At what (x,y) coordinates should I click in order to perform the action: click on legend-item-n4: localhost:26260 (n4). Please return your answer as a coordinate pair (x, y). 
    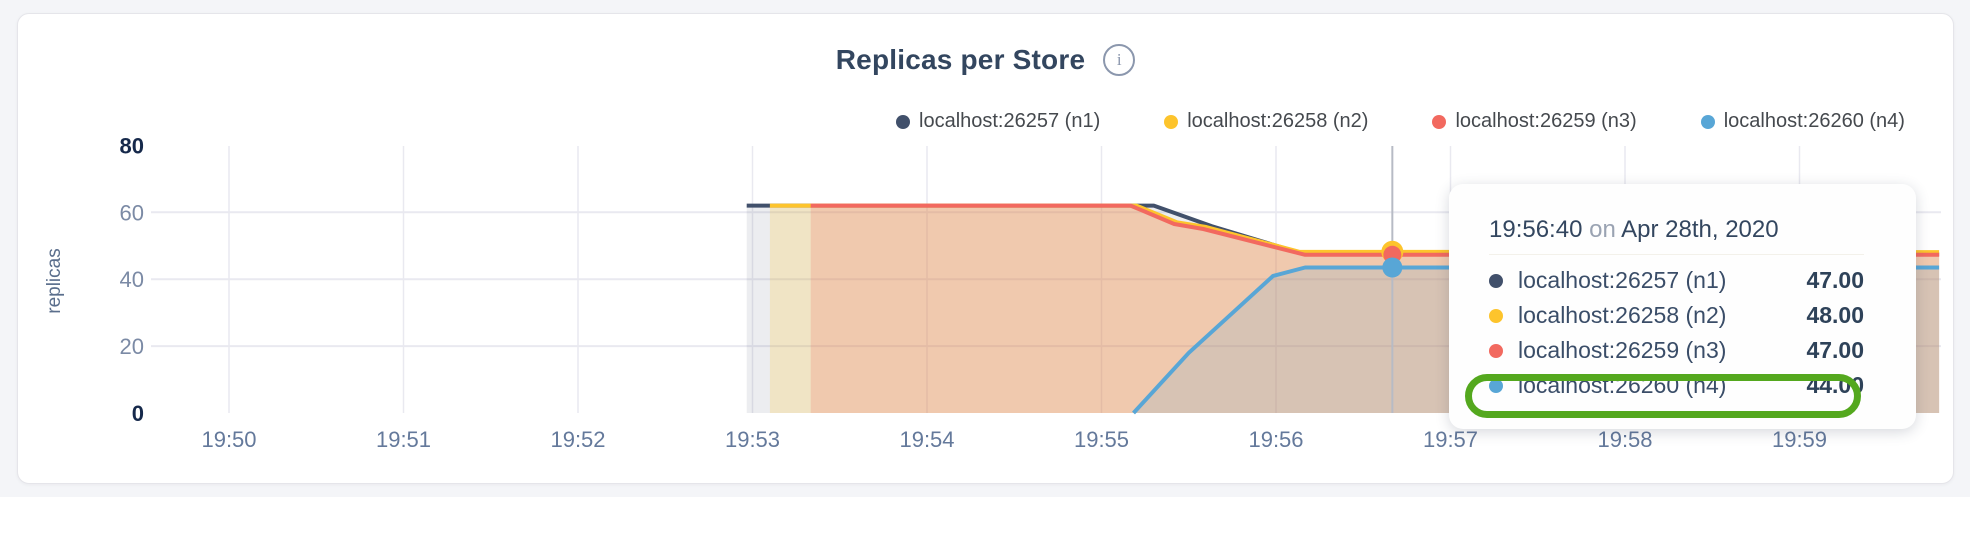
    Looking at the image, I should click on (1802, 121).